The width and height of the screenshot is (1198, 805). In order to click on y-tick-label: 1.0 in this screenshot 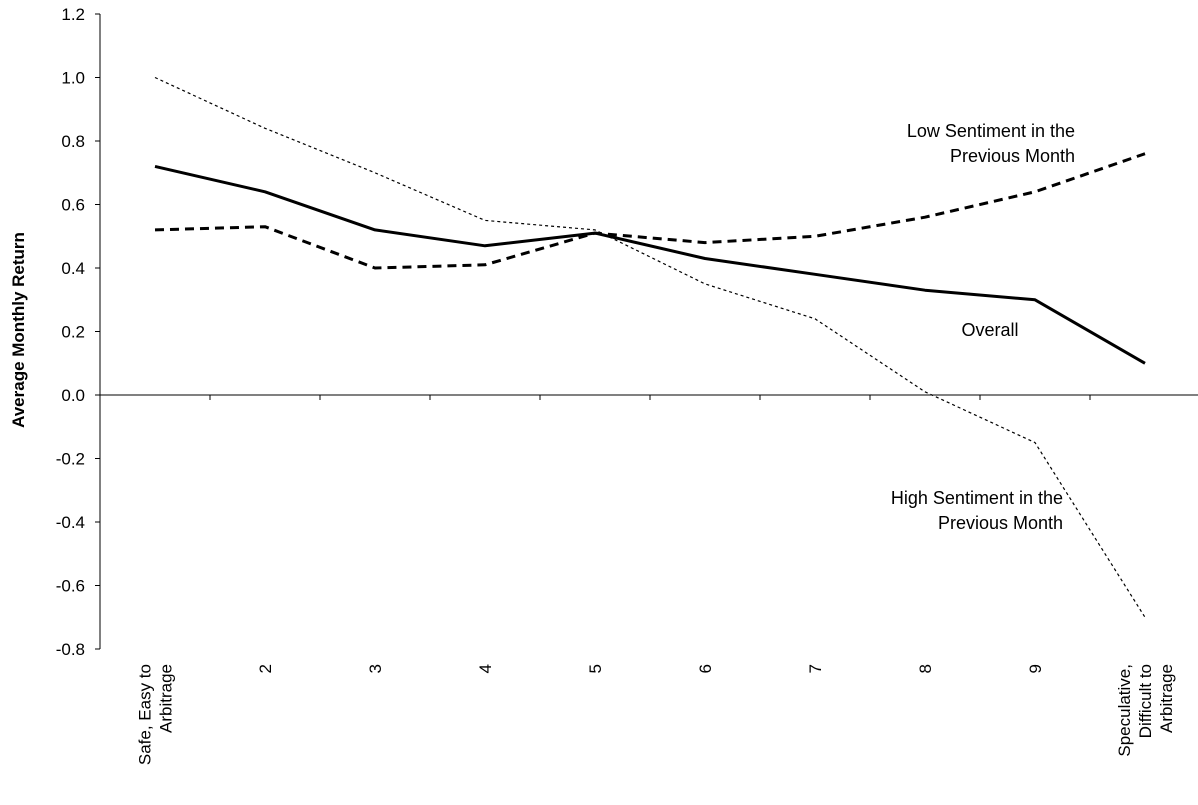, I will do `click(73, 78)`.